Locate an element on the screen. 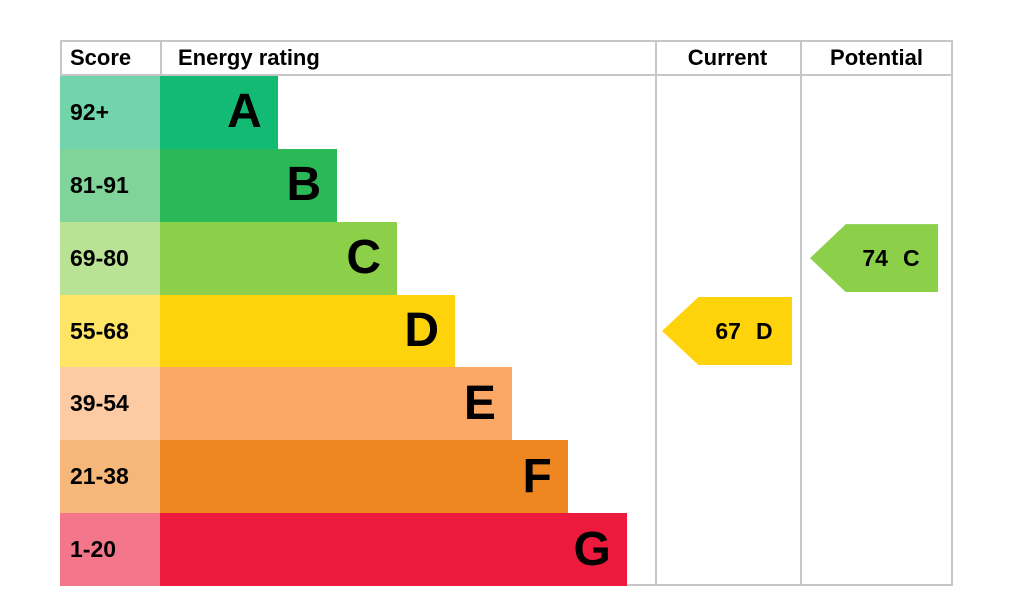  chart-header-row: Score Energy rating Current Potential is located at coordinates (506, 59).